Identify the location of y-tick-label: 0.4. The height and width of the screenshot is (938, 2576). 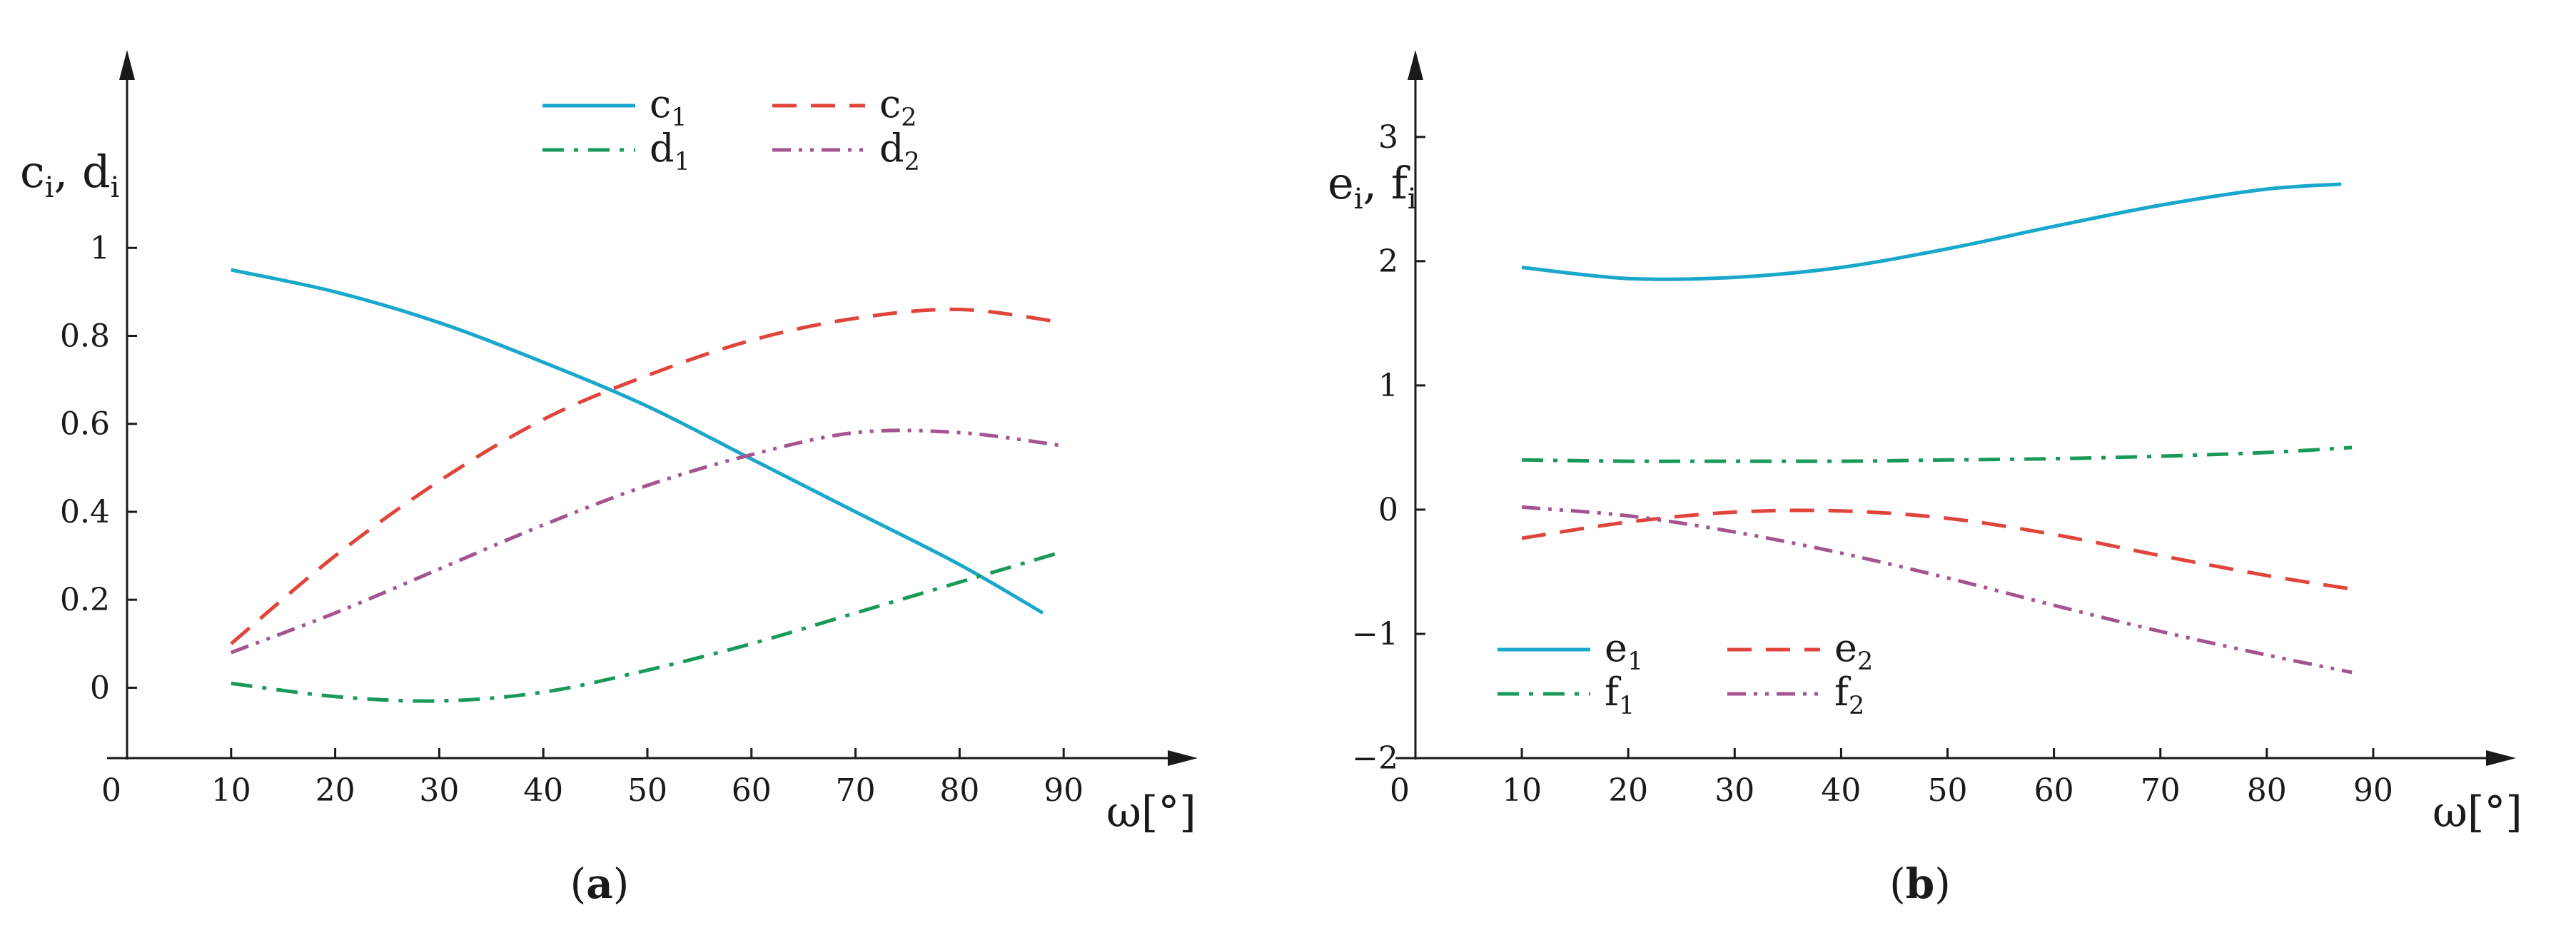
(85, 512).